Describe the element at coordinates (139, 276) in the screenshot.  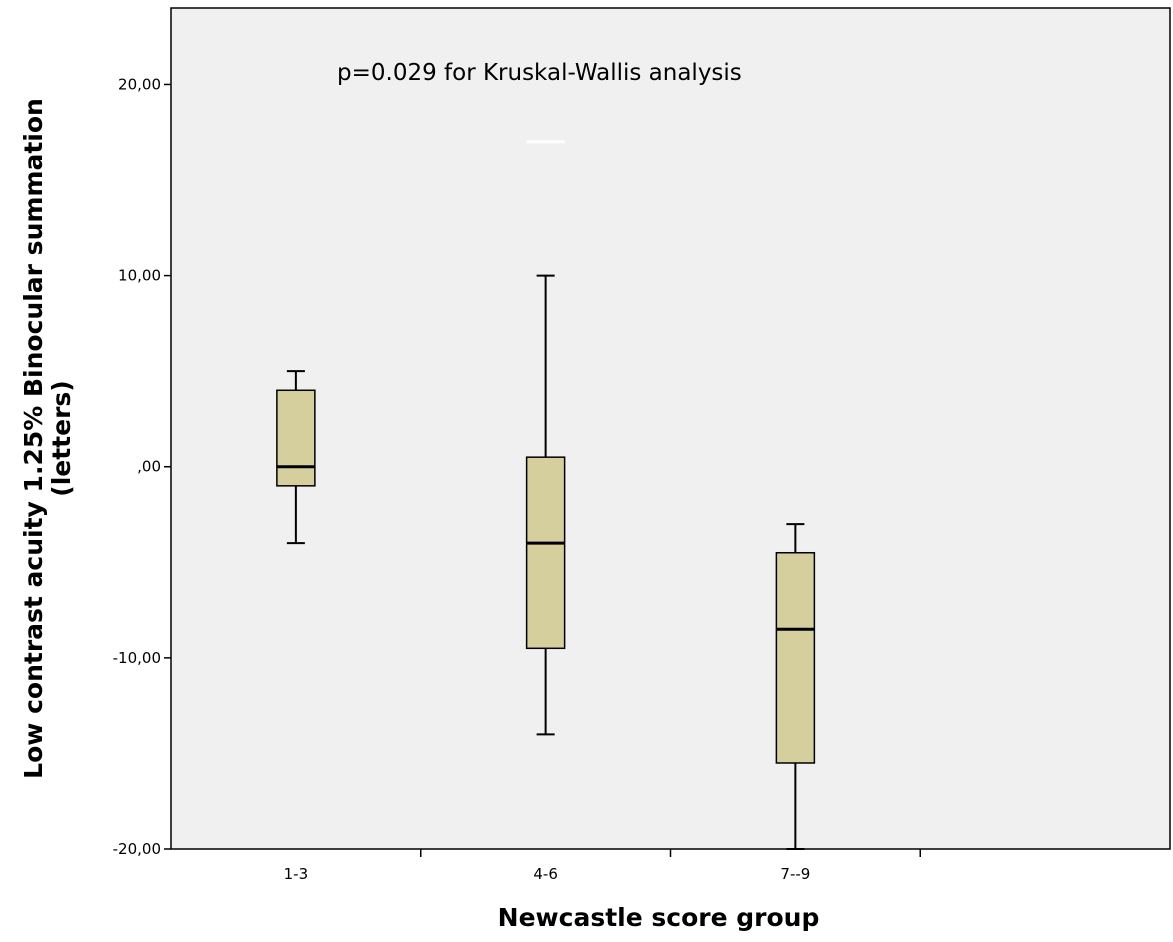
I see `y-tick-label: 10,00` at that location.